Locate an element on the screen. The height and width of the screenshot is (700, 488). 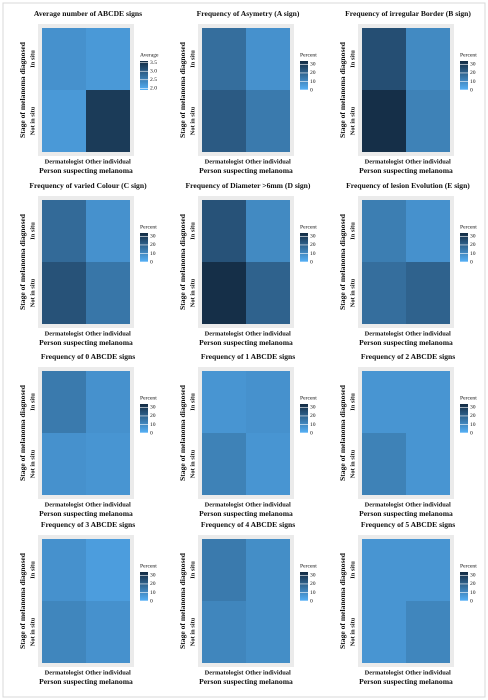
colorbar-tick-label: 2.5 is located at coordinates (153, 80).